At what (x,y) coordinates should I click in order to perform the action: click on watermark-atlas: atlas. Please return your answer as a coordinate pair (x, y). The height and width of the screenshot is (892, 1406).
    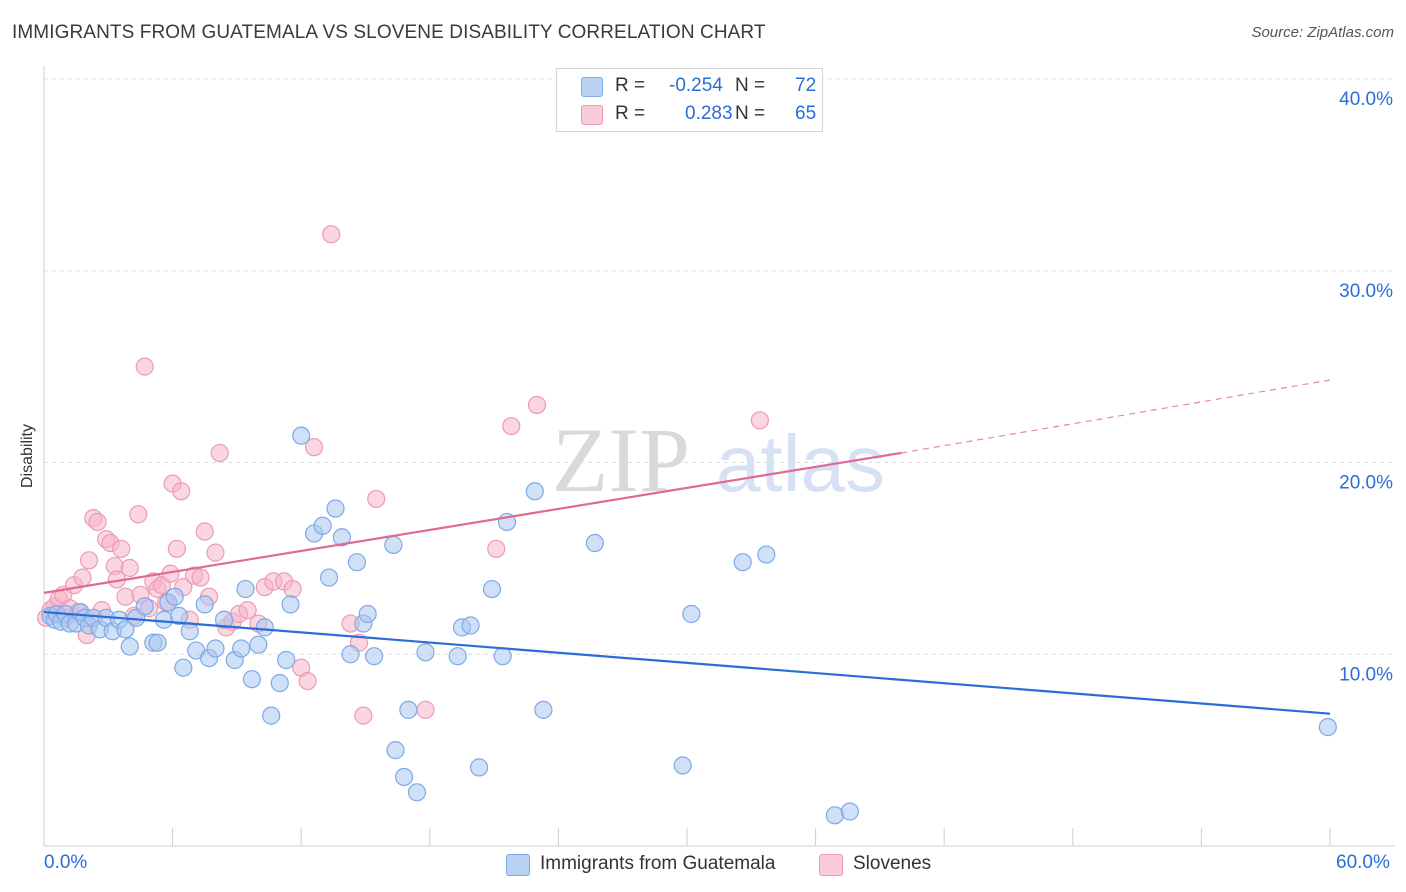
    Looking at the image, I should click on (800, 463).